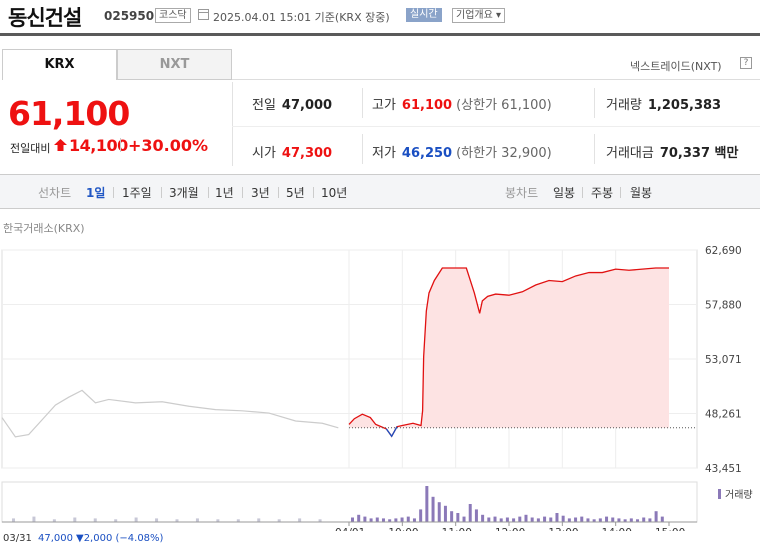 The width and height of the screenshot is (760, 555). Describe the element at coordinates (45, 18) in the screenshot. I see `stock-name: 동신건설` at that location.